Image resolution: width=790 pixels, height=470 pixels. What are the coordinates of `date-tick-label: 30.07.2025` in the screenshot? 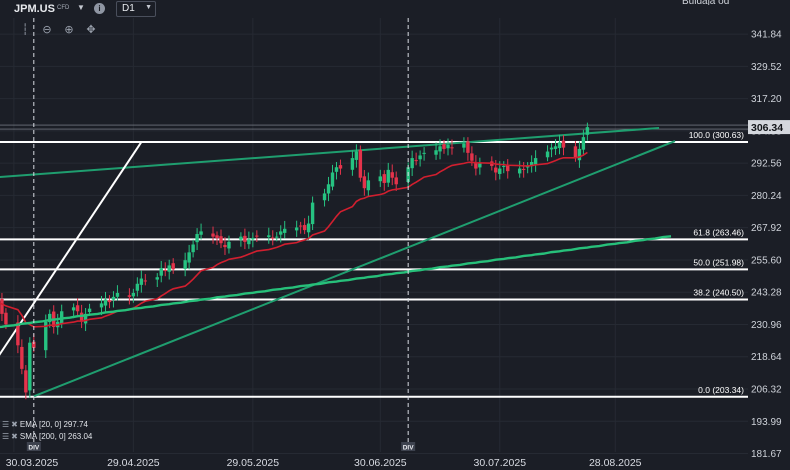 It's located at (499, 463).